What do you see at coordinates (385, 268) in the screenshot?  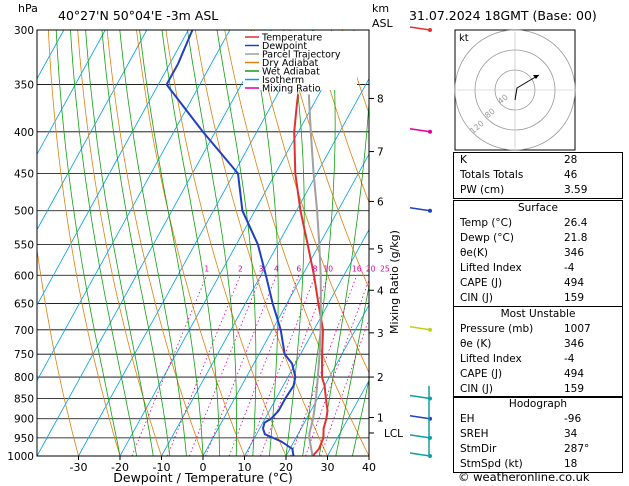 I see `mixing-ratio-label: 25` at bounding box center [385, 268].